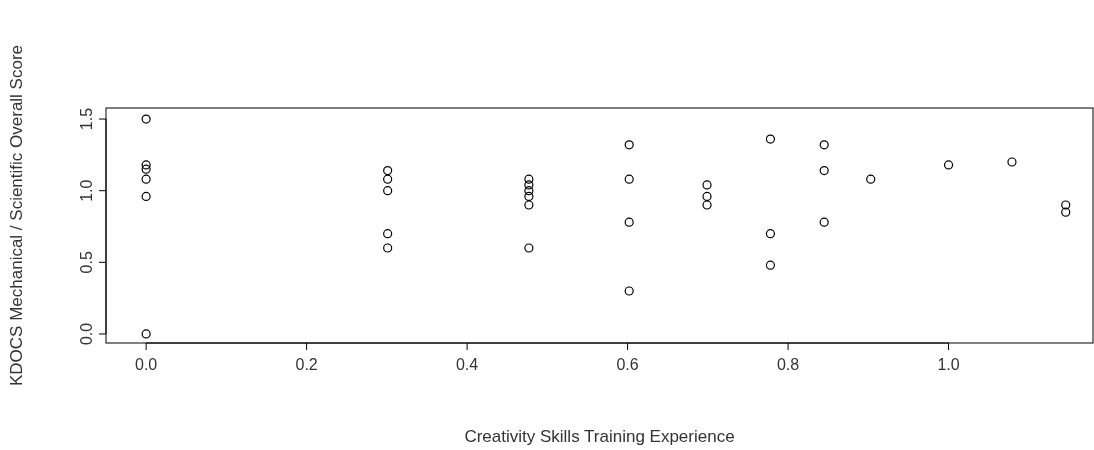 The height and width of the screenshot is (450, 1094). What do you see at coordinates (86, 262) in the screenshot?
I see `y-tick-label: 0.5` at bounding box center [86, 262].